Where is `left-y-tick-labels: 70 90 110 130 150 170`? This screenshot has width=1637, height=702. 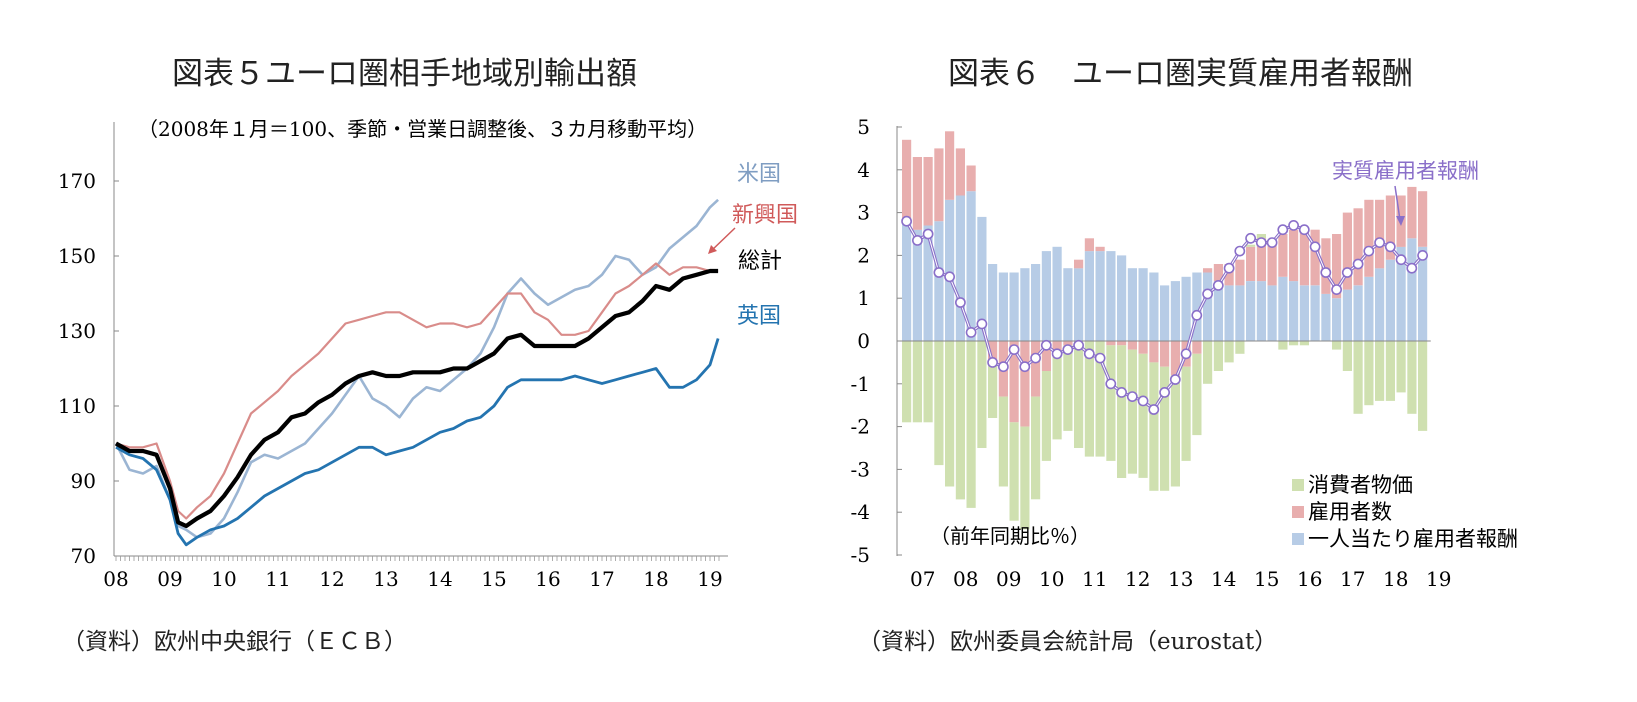
left-y-tick-labels: 70 90 110 130 150 170 is located at coordinates (88, 368).